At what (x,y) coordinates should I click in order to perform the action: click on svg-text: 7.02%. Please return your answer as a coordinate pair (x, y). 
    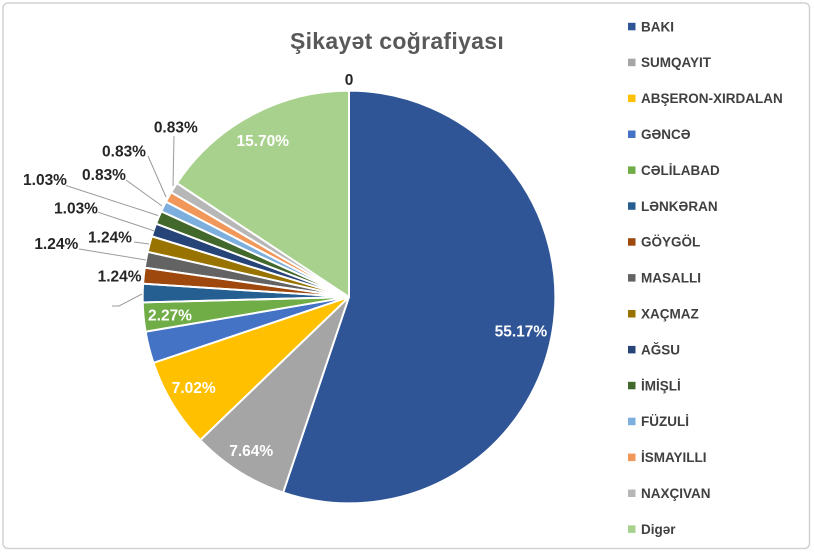
    Looking at the image, I should click on (194, 388).